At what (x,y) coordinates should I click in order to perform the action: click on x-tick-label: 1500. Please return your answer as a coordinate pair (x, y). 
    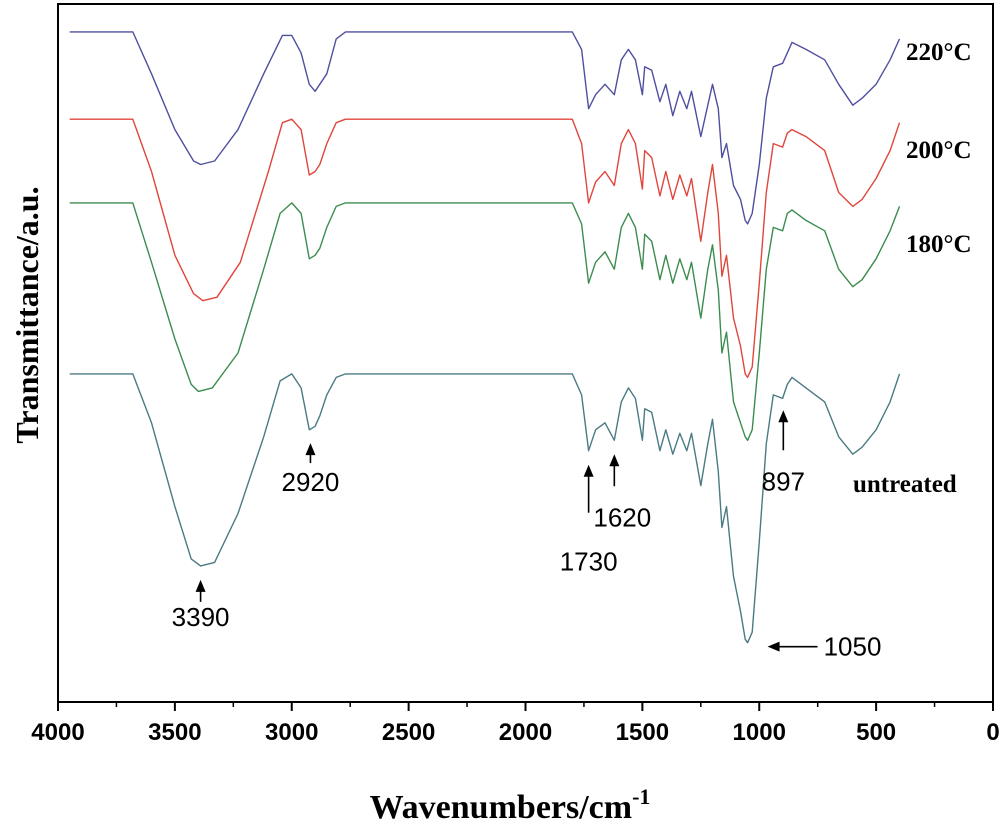
    Looking at the image, I should click on (642, 732).